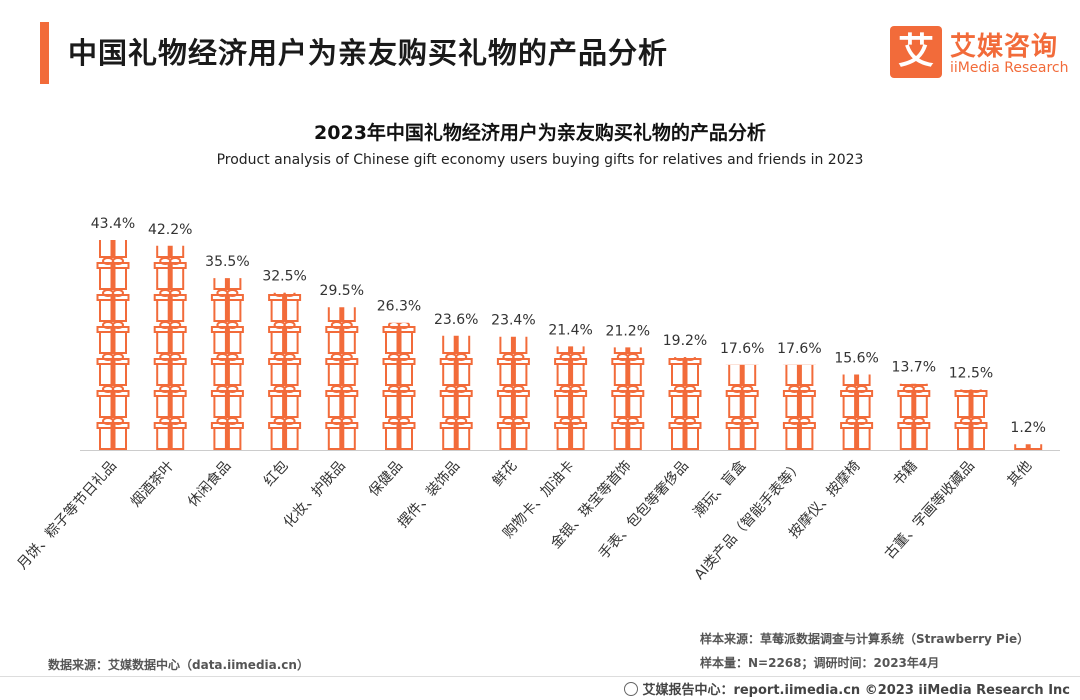 The image size is (1080, 700). What do you see at coordinates (719, 488) in the screenshot?
I see `category-label: 潮玩、盲盒` at bounding box center [719, 488].